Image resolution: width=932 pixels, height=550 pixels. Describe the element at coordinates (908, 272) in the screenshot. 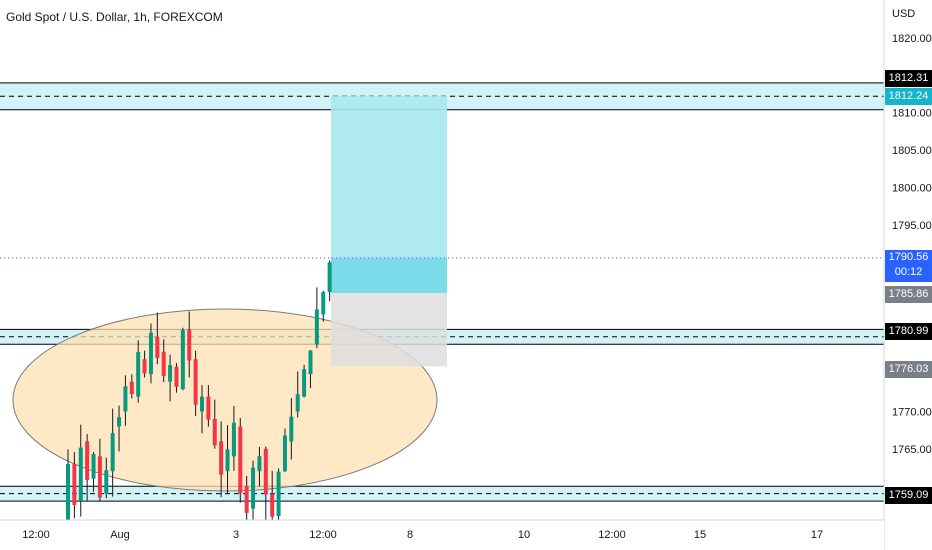

I see `countdown-value: 00:12` at that location.